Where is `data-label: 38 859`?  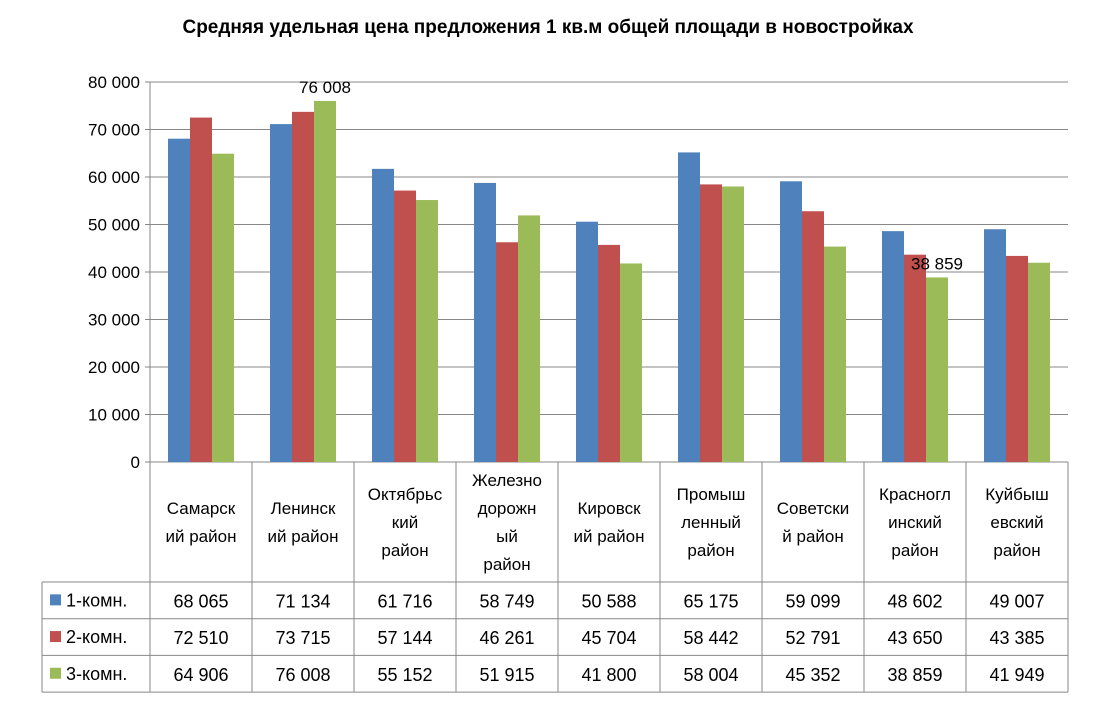 data-label: 38 859 is located at coordinates (937, 263).